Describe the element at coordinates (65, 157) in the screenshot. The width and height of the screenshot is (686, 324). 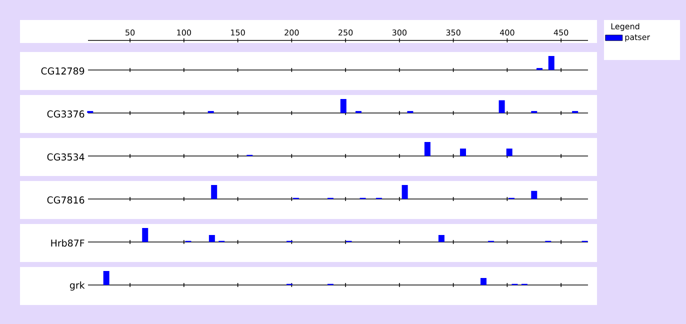
I see `y-axis-title: CG3534` at that location.